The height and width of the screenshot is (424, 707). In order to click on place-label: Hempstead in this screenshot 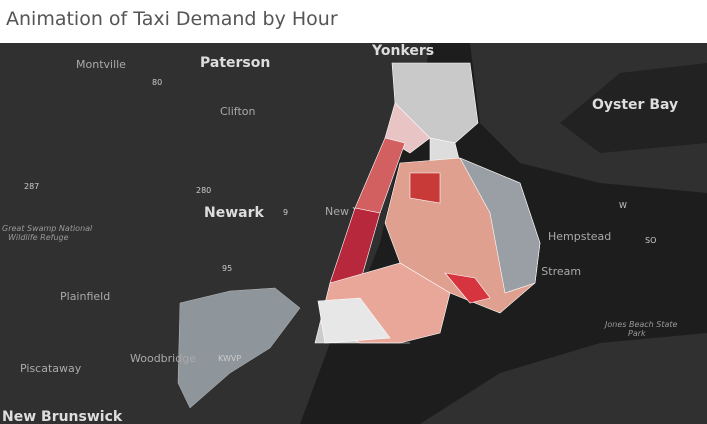, I will do `click(579, 236)`.